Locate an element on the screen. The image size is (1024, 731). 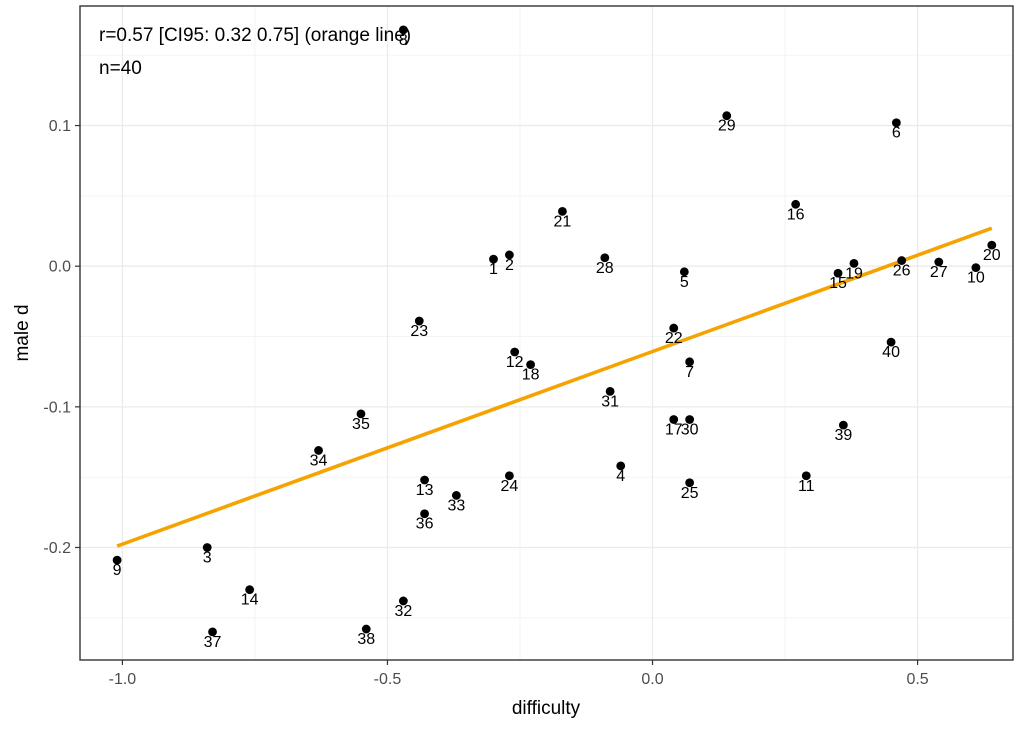
x-tick-label: -1.0 is located at coordinates (123, 679).